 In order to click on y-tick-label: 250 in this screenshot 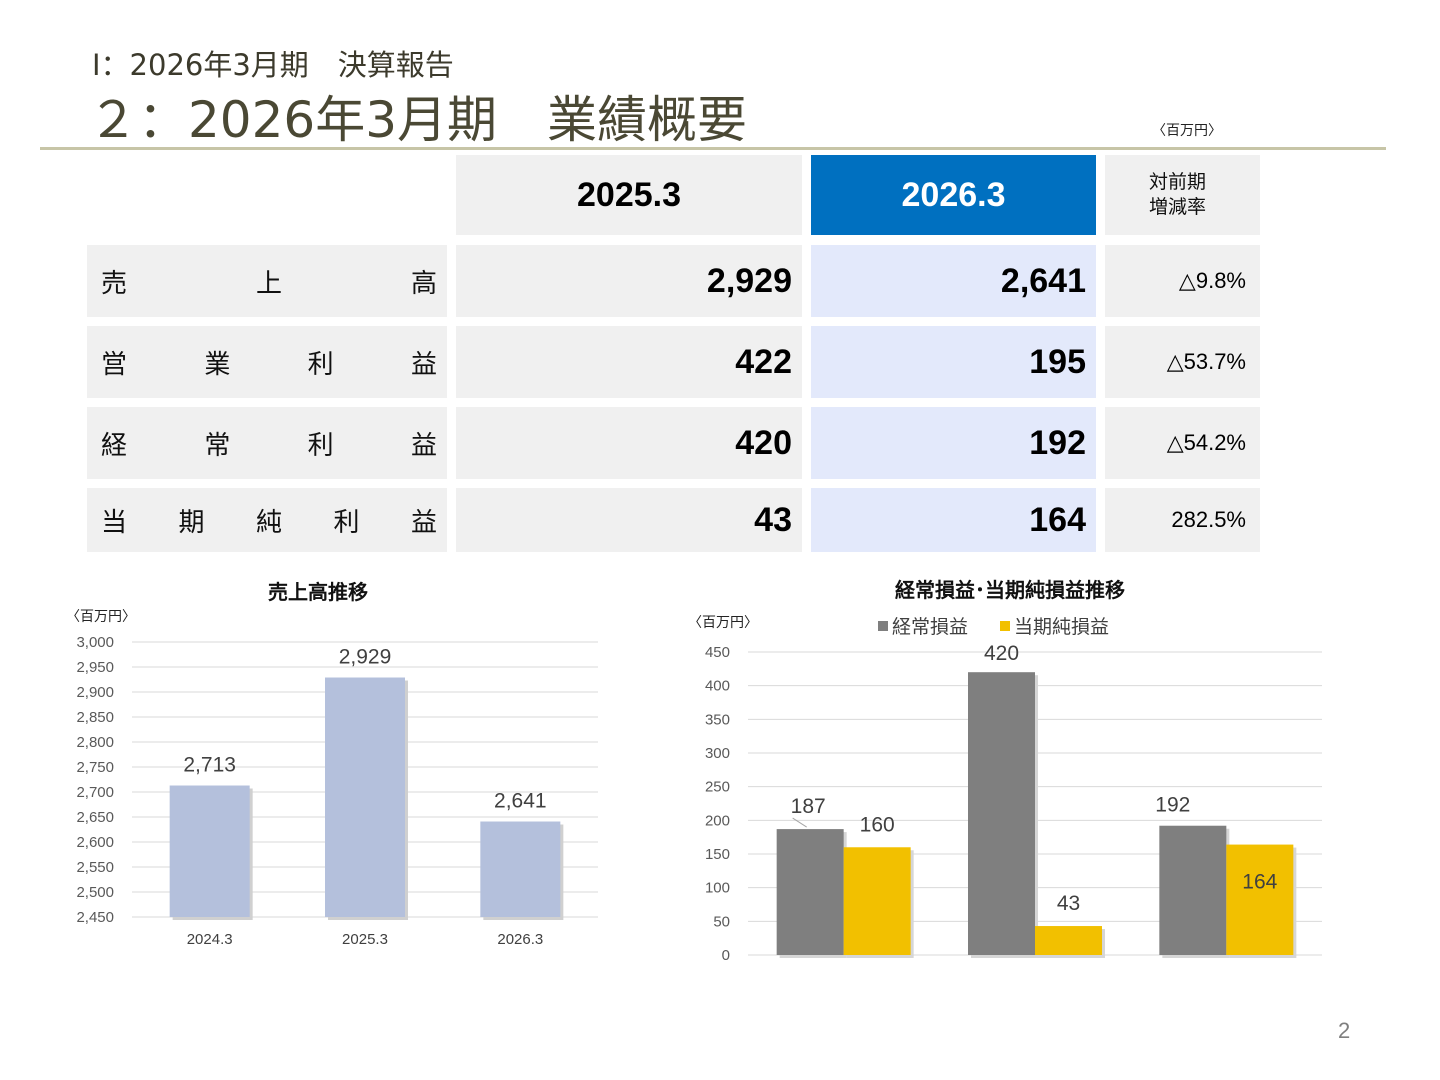, I will do `click(717, 787)`.